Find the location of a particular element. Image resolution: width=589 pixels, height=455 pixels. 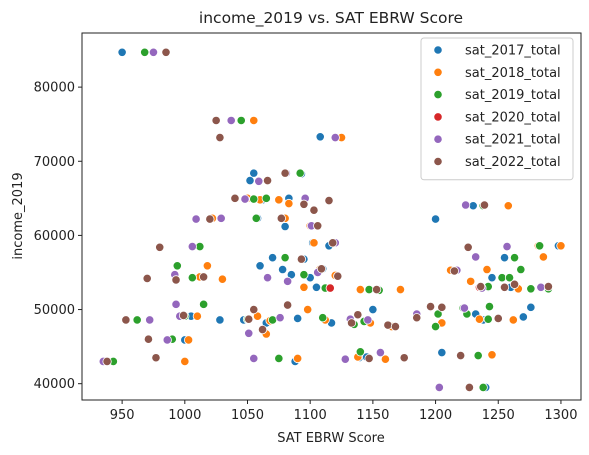

x-tick-label: 1100 is located at coordinates (310, 415).